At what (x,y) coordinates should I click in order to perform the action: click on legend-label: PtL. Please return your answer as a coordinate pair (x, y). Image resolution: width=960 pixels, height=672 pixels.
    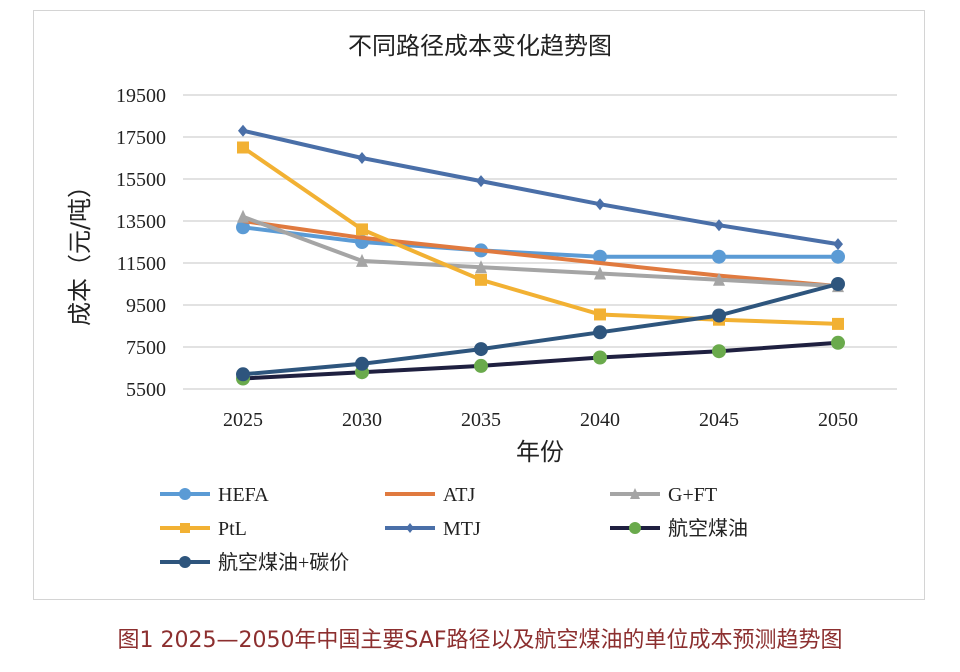
    Looking at the image, I should click on (232, 529).